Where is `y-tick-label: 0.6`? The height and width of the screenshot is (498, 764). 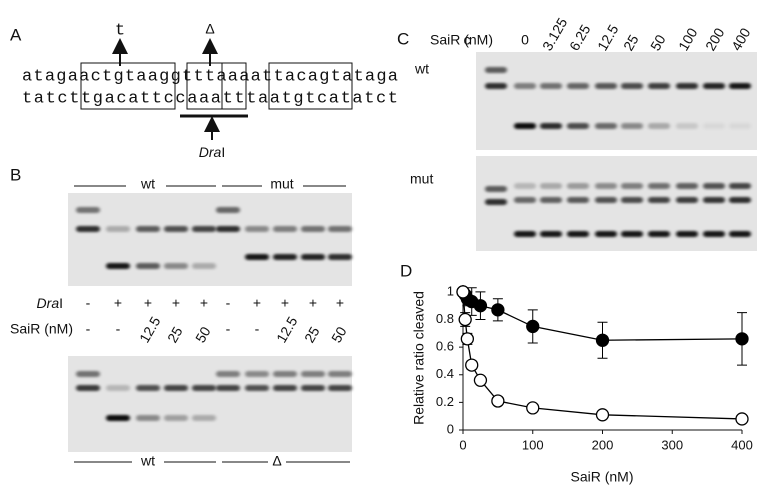 y-tick-label: 0.6 is located at coordinates (445, 346).